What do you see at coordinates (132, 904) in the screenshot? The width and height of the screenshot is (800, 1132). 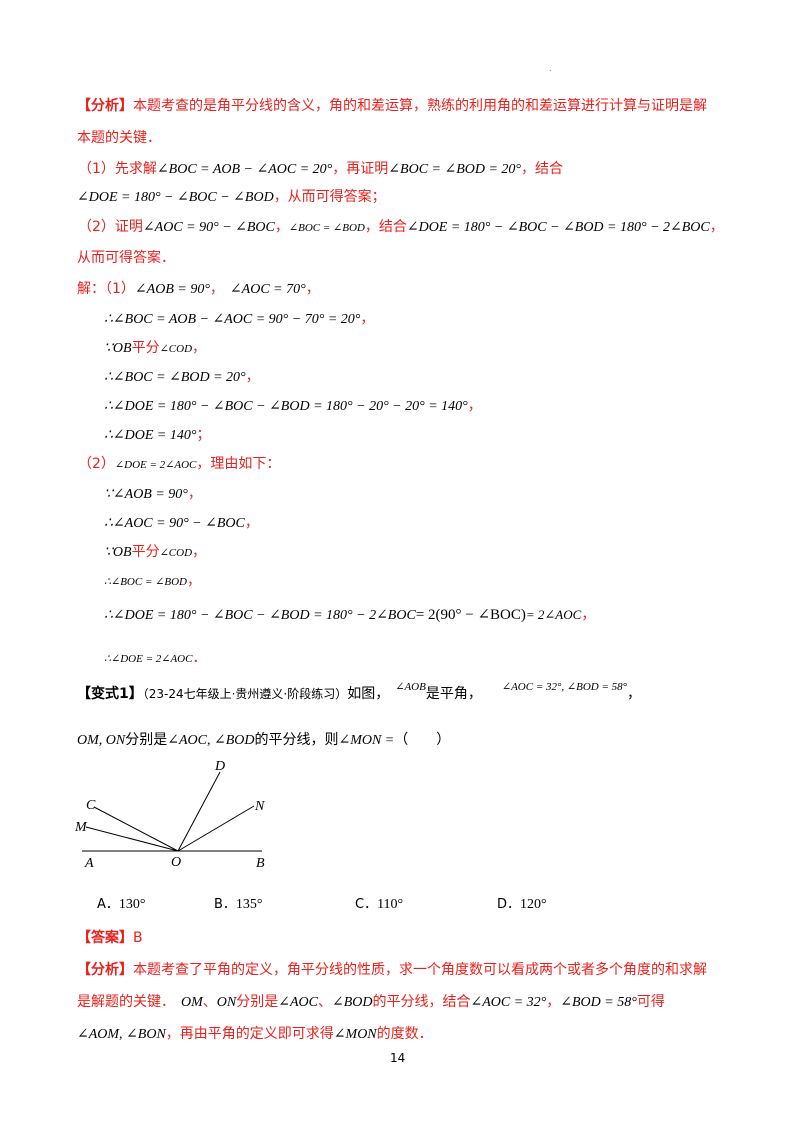 I see `choice-a-value: 130°` at bounding box center [132, 904].